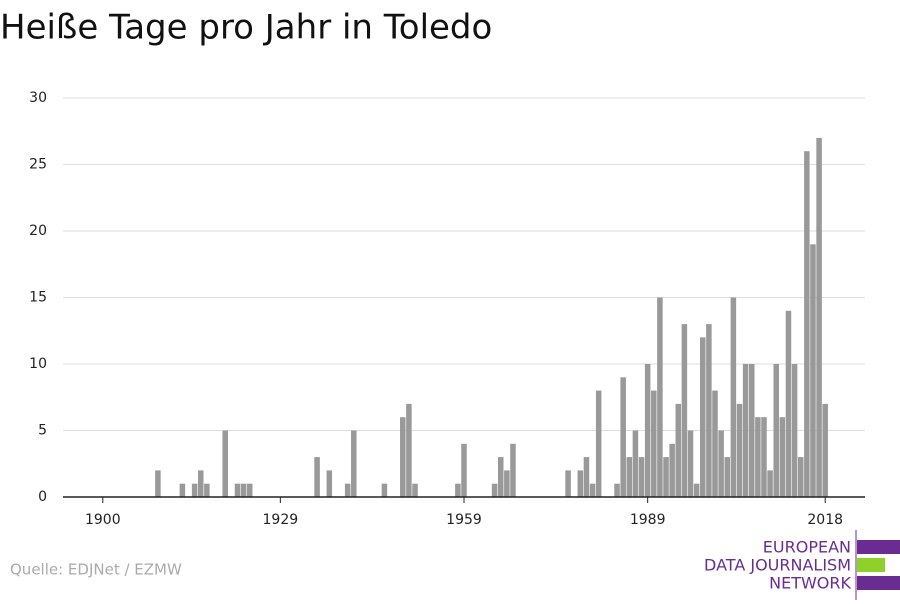 This screenshot has height=604, width=900. I want to click on logo-text: DATA JOURNALISM, so click(777, 565).